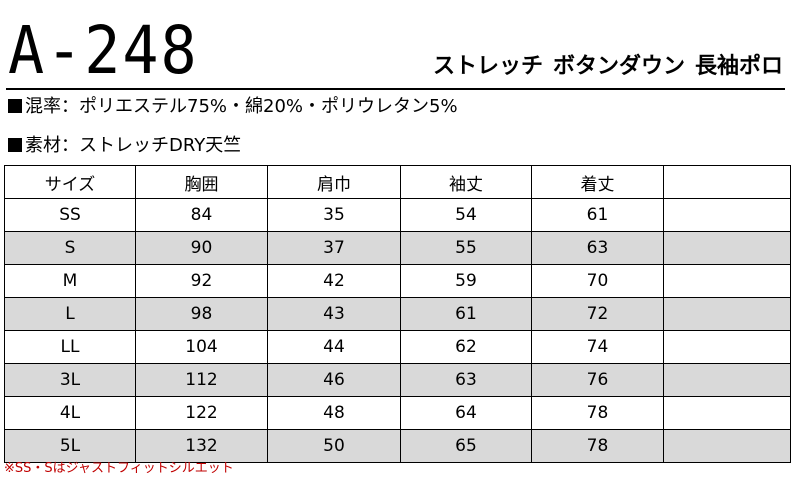  Describe the element at coordinates (334, 314) in the screenshot. I see `cell-shoulder: 43` at that location.